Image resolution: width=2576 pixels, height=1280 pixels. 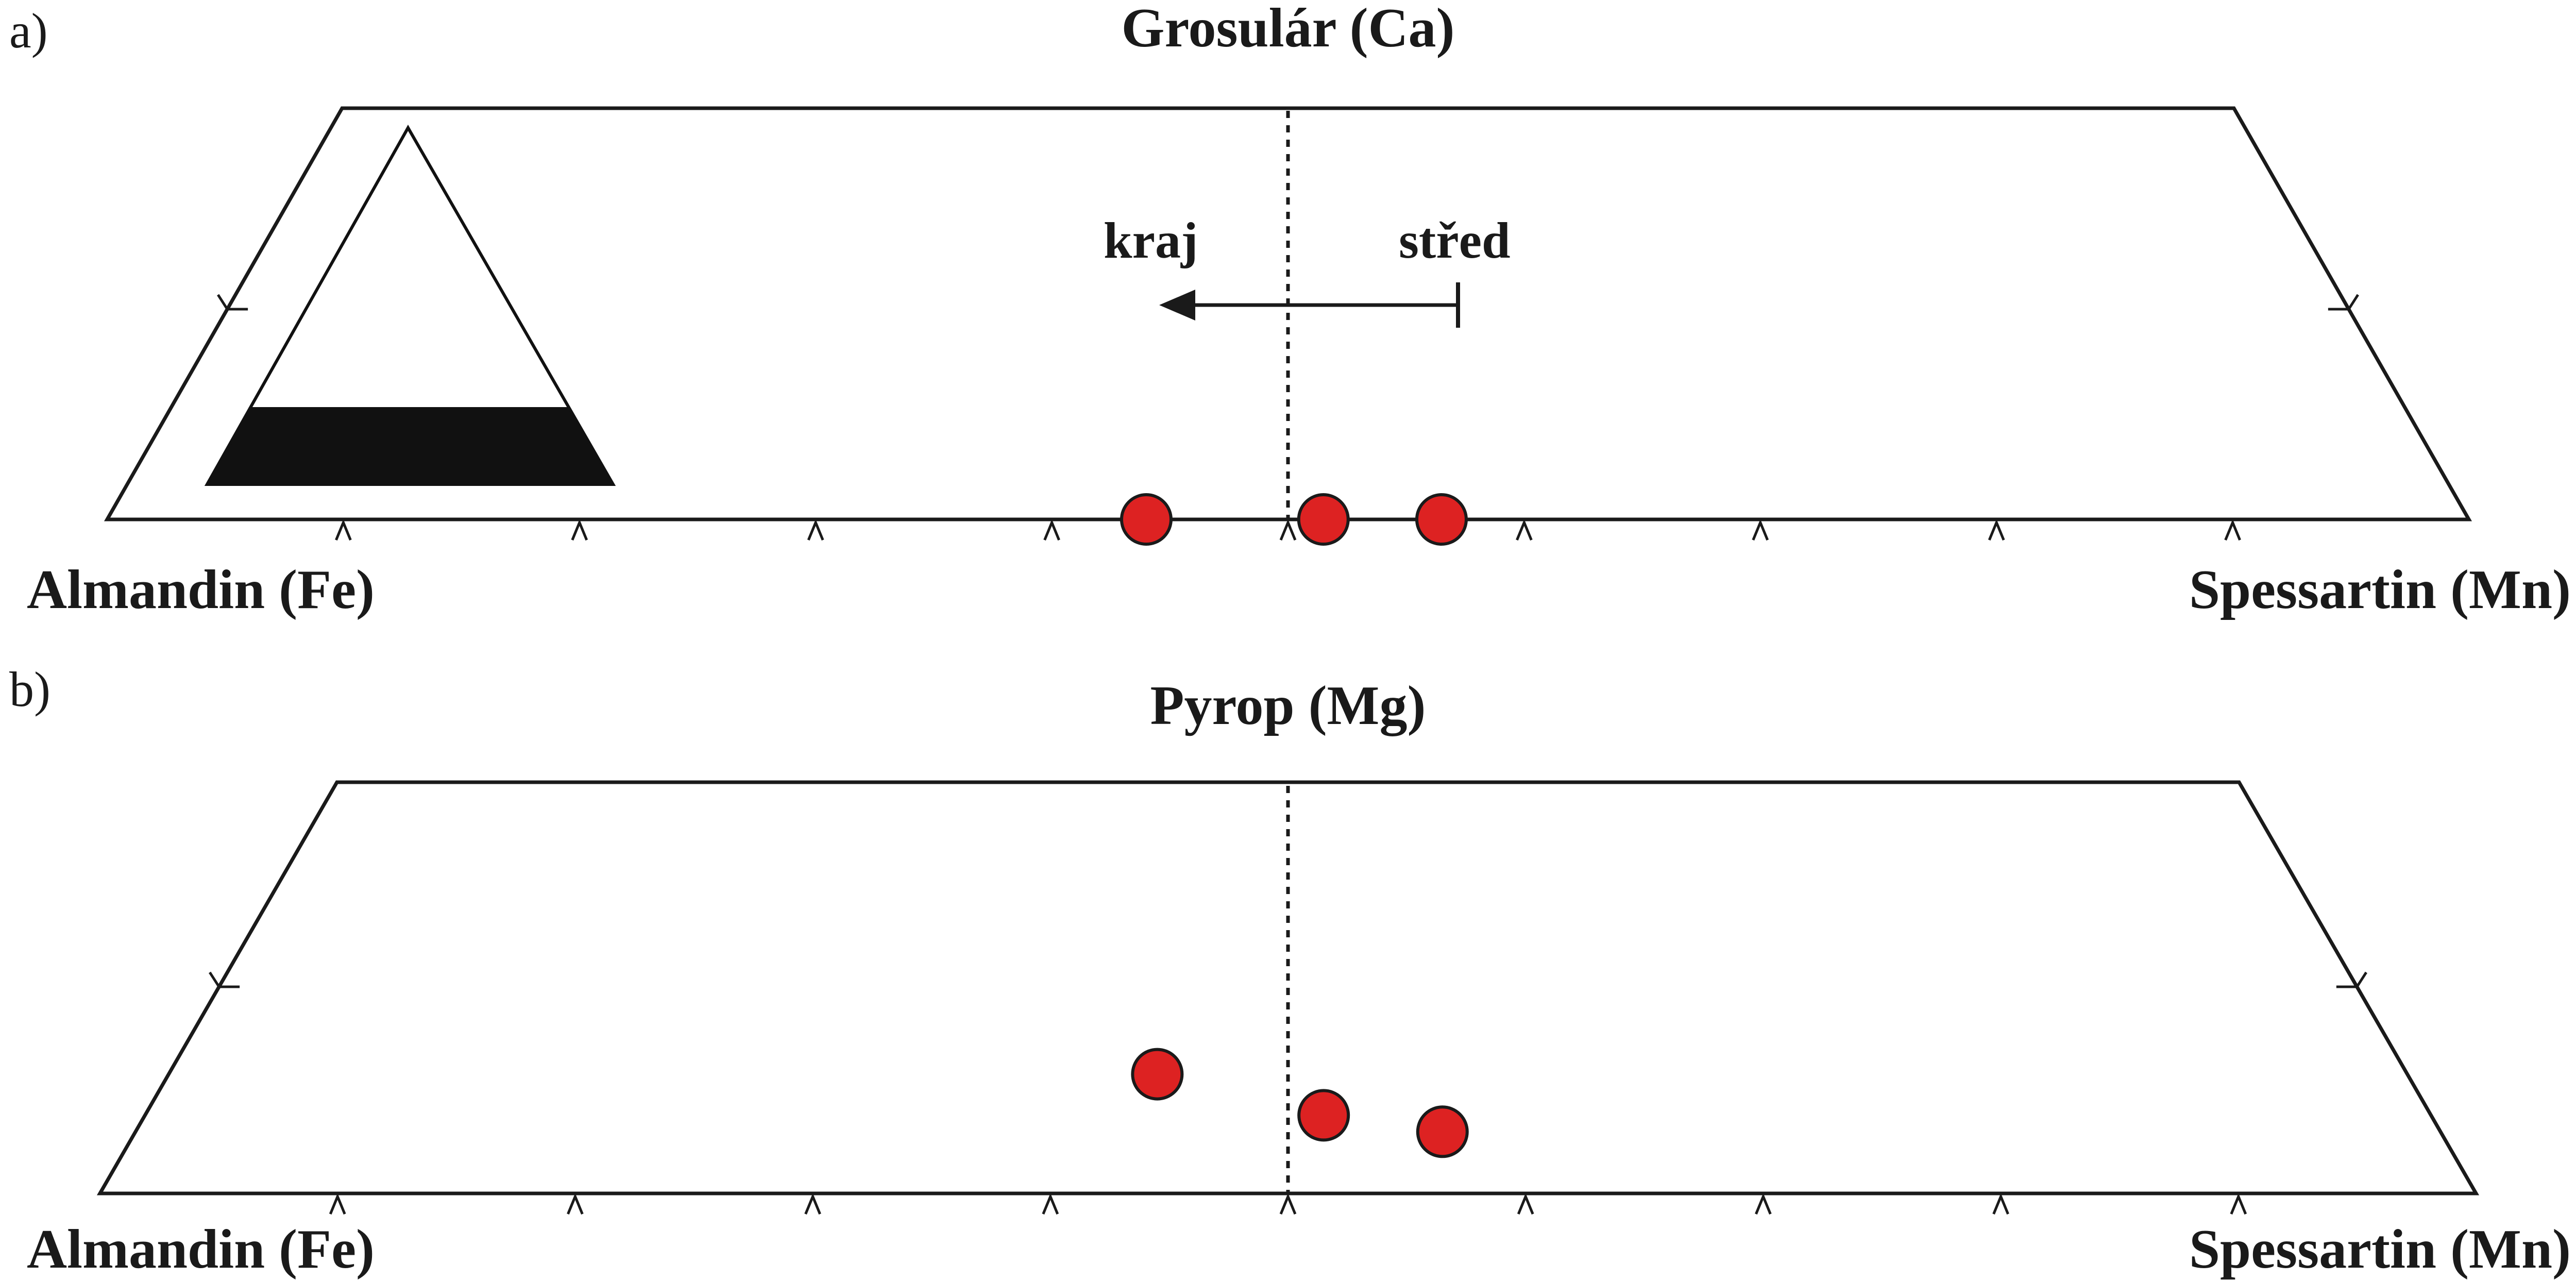 What do you see at coordinates (201, 1249) in the screenshot?
I see `panel-b-left-label: Almandin (Fe)` at bounding box center [201, 1249].